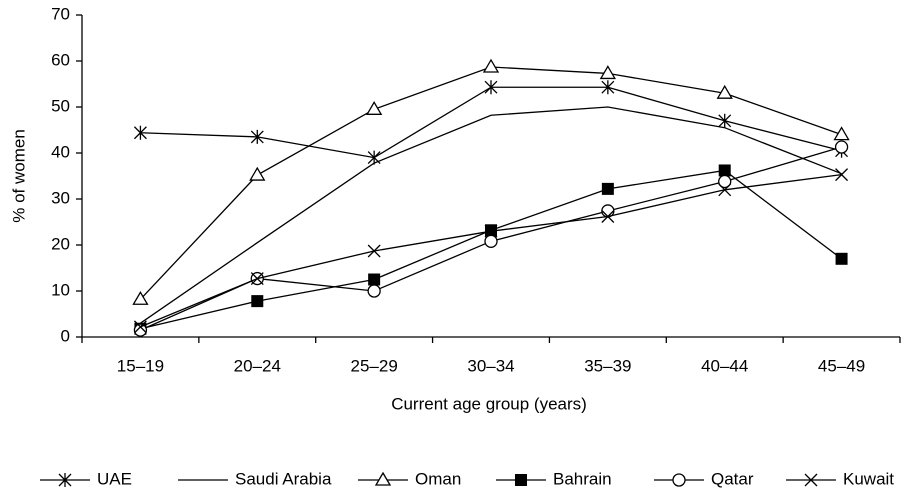  Describe the element at coordinates (60, 289) in the screenshot. I see `y-tick-label: 10` at that location.